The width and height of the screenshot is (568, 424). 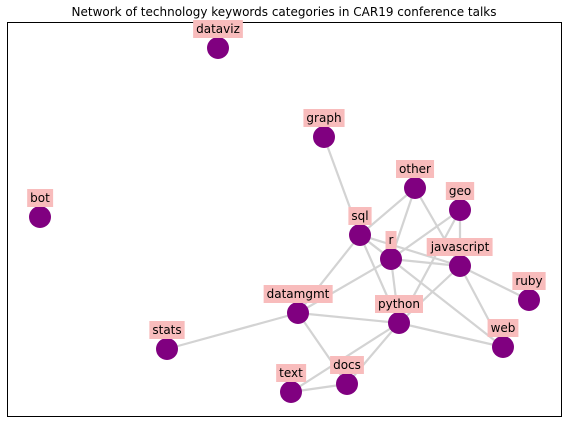 I want to click on node-label-dataviz: dataviz, so click(x=218, y=29).